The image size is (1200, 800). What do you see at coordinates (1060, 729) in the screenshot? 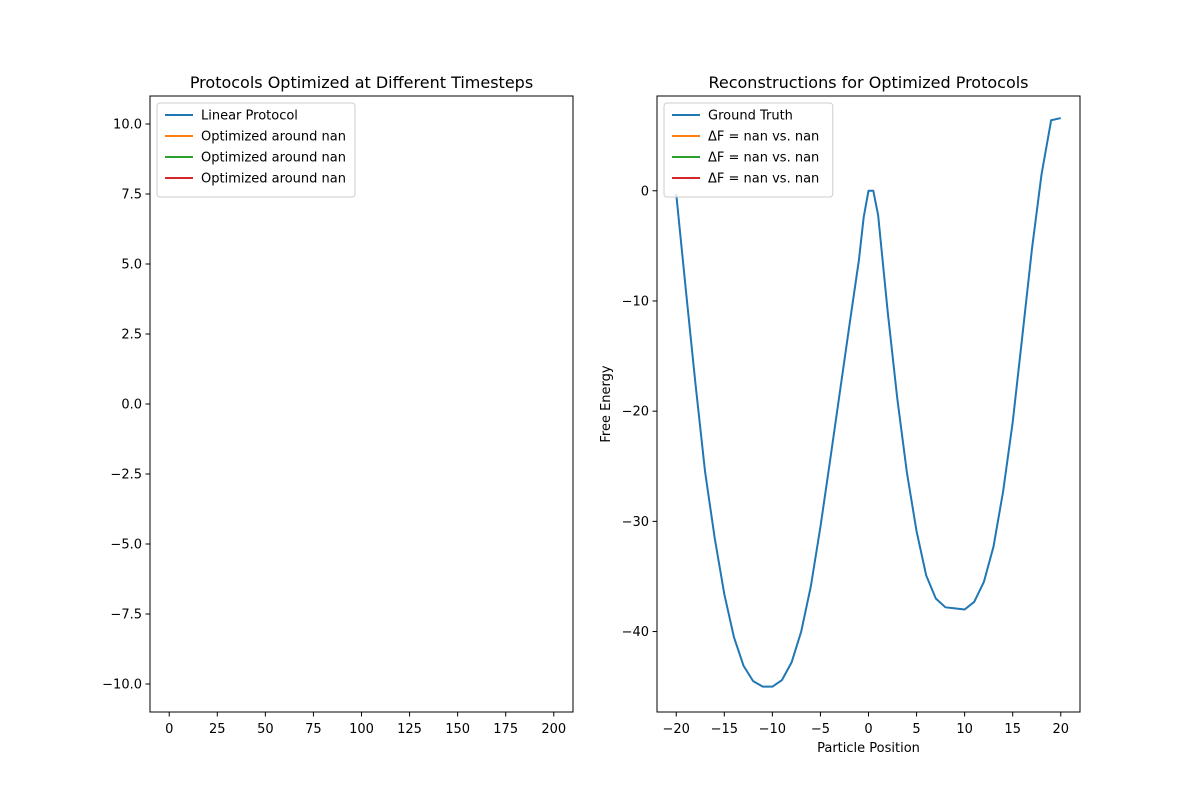
I see `right-x-tick-label: 20` at bounding box center [1060, 729].